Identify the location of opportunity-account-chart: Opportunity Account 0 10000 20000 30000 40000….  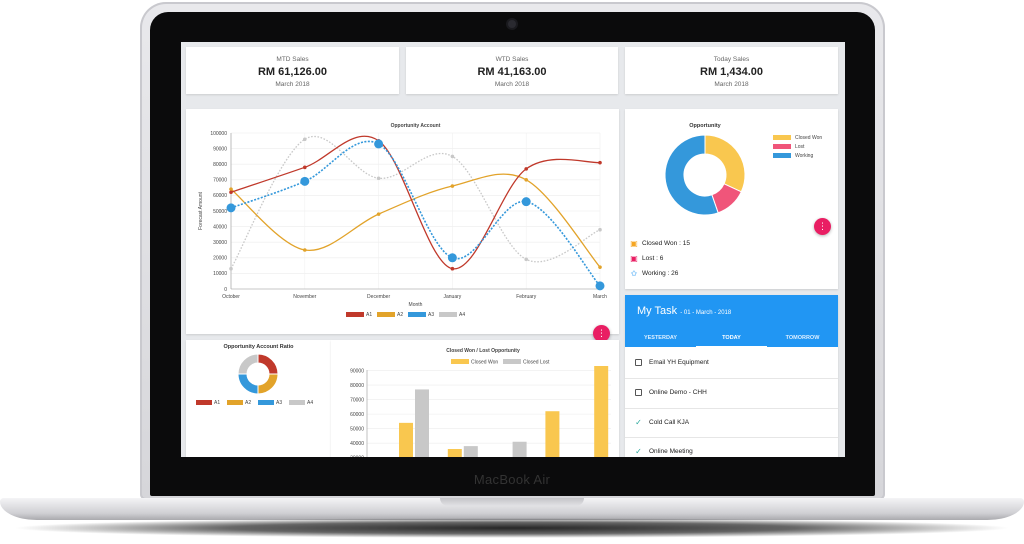
(402, 220).